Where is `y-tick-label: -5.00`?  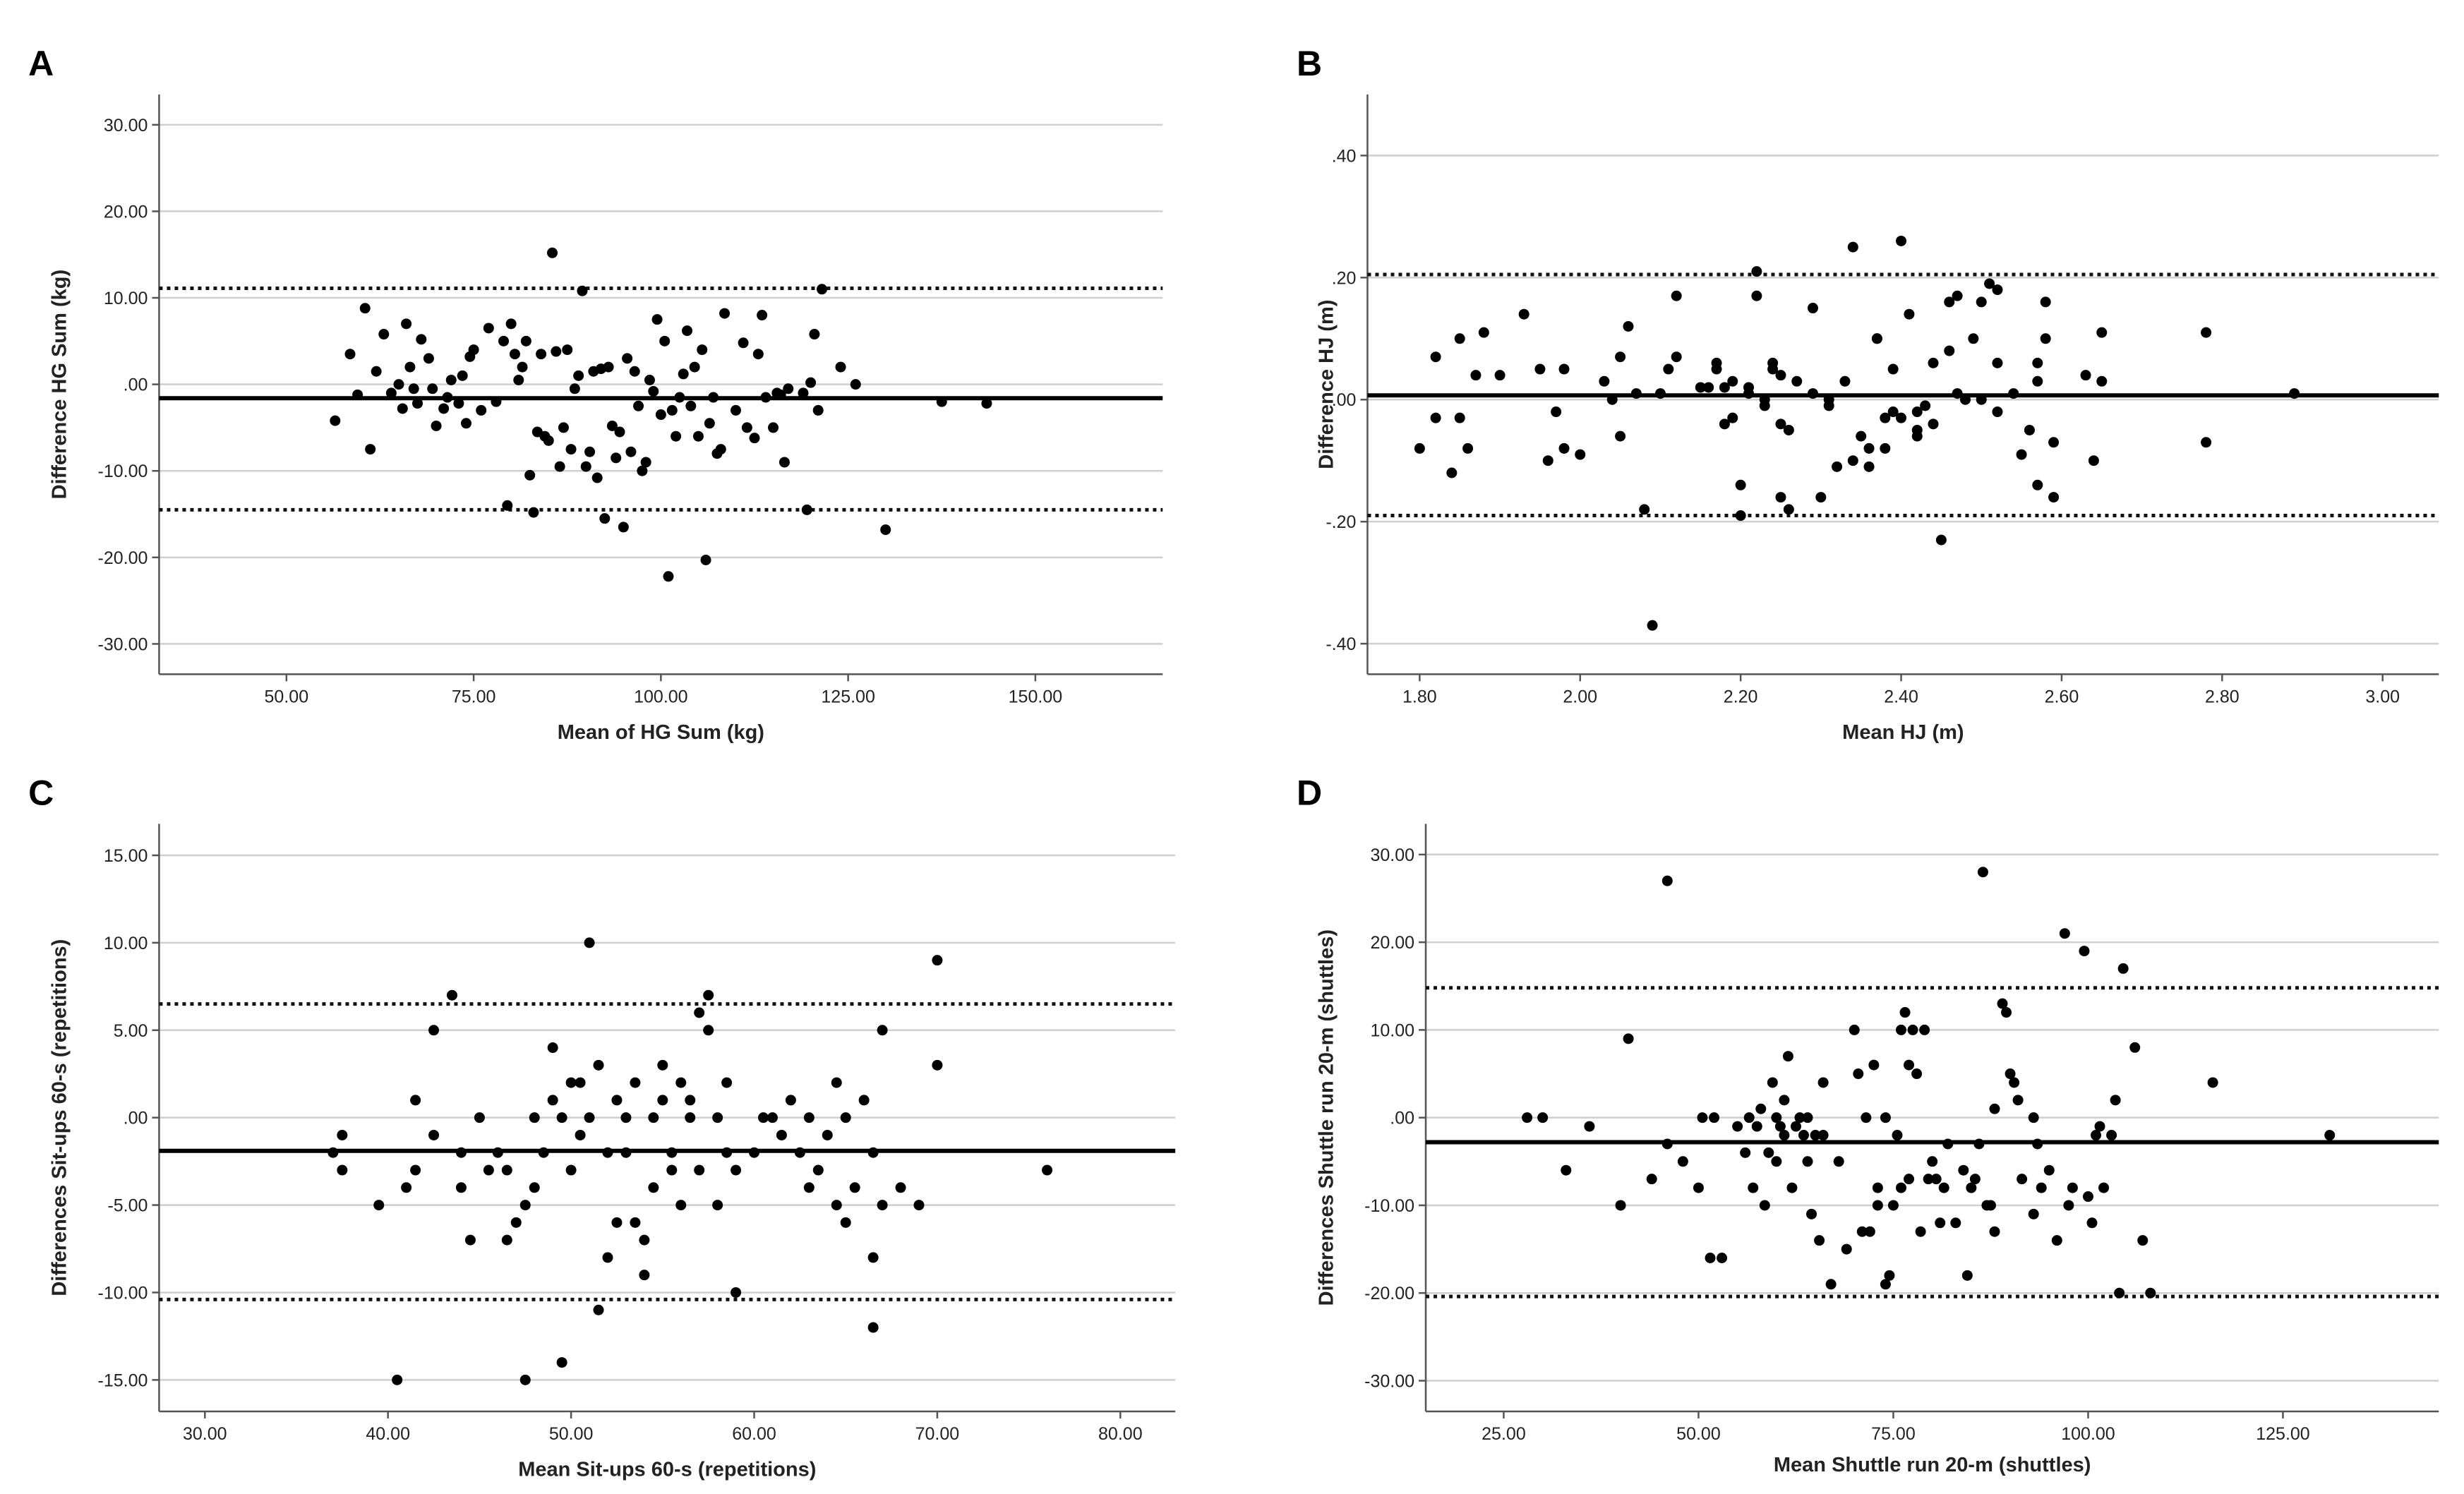
y-tick-label: -5.00 is located at coordinates (127, 1206).